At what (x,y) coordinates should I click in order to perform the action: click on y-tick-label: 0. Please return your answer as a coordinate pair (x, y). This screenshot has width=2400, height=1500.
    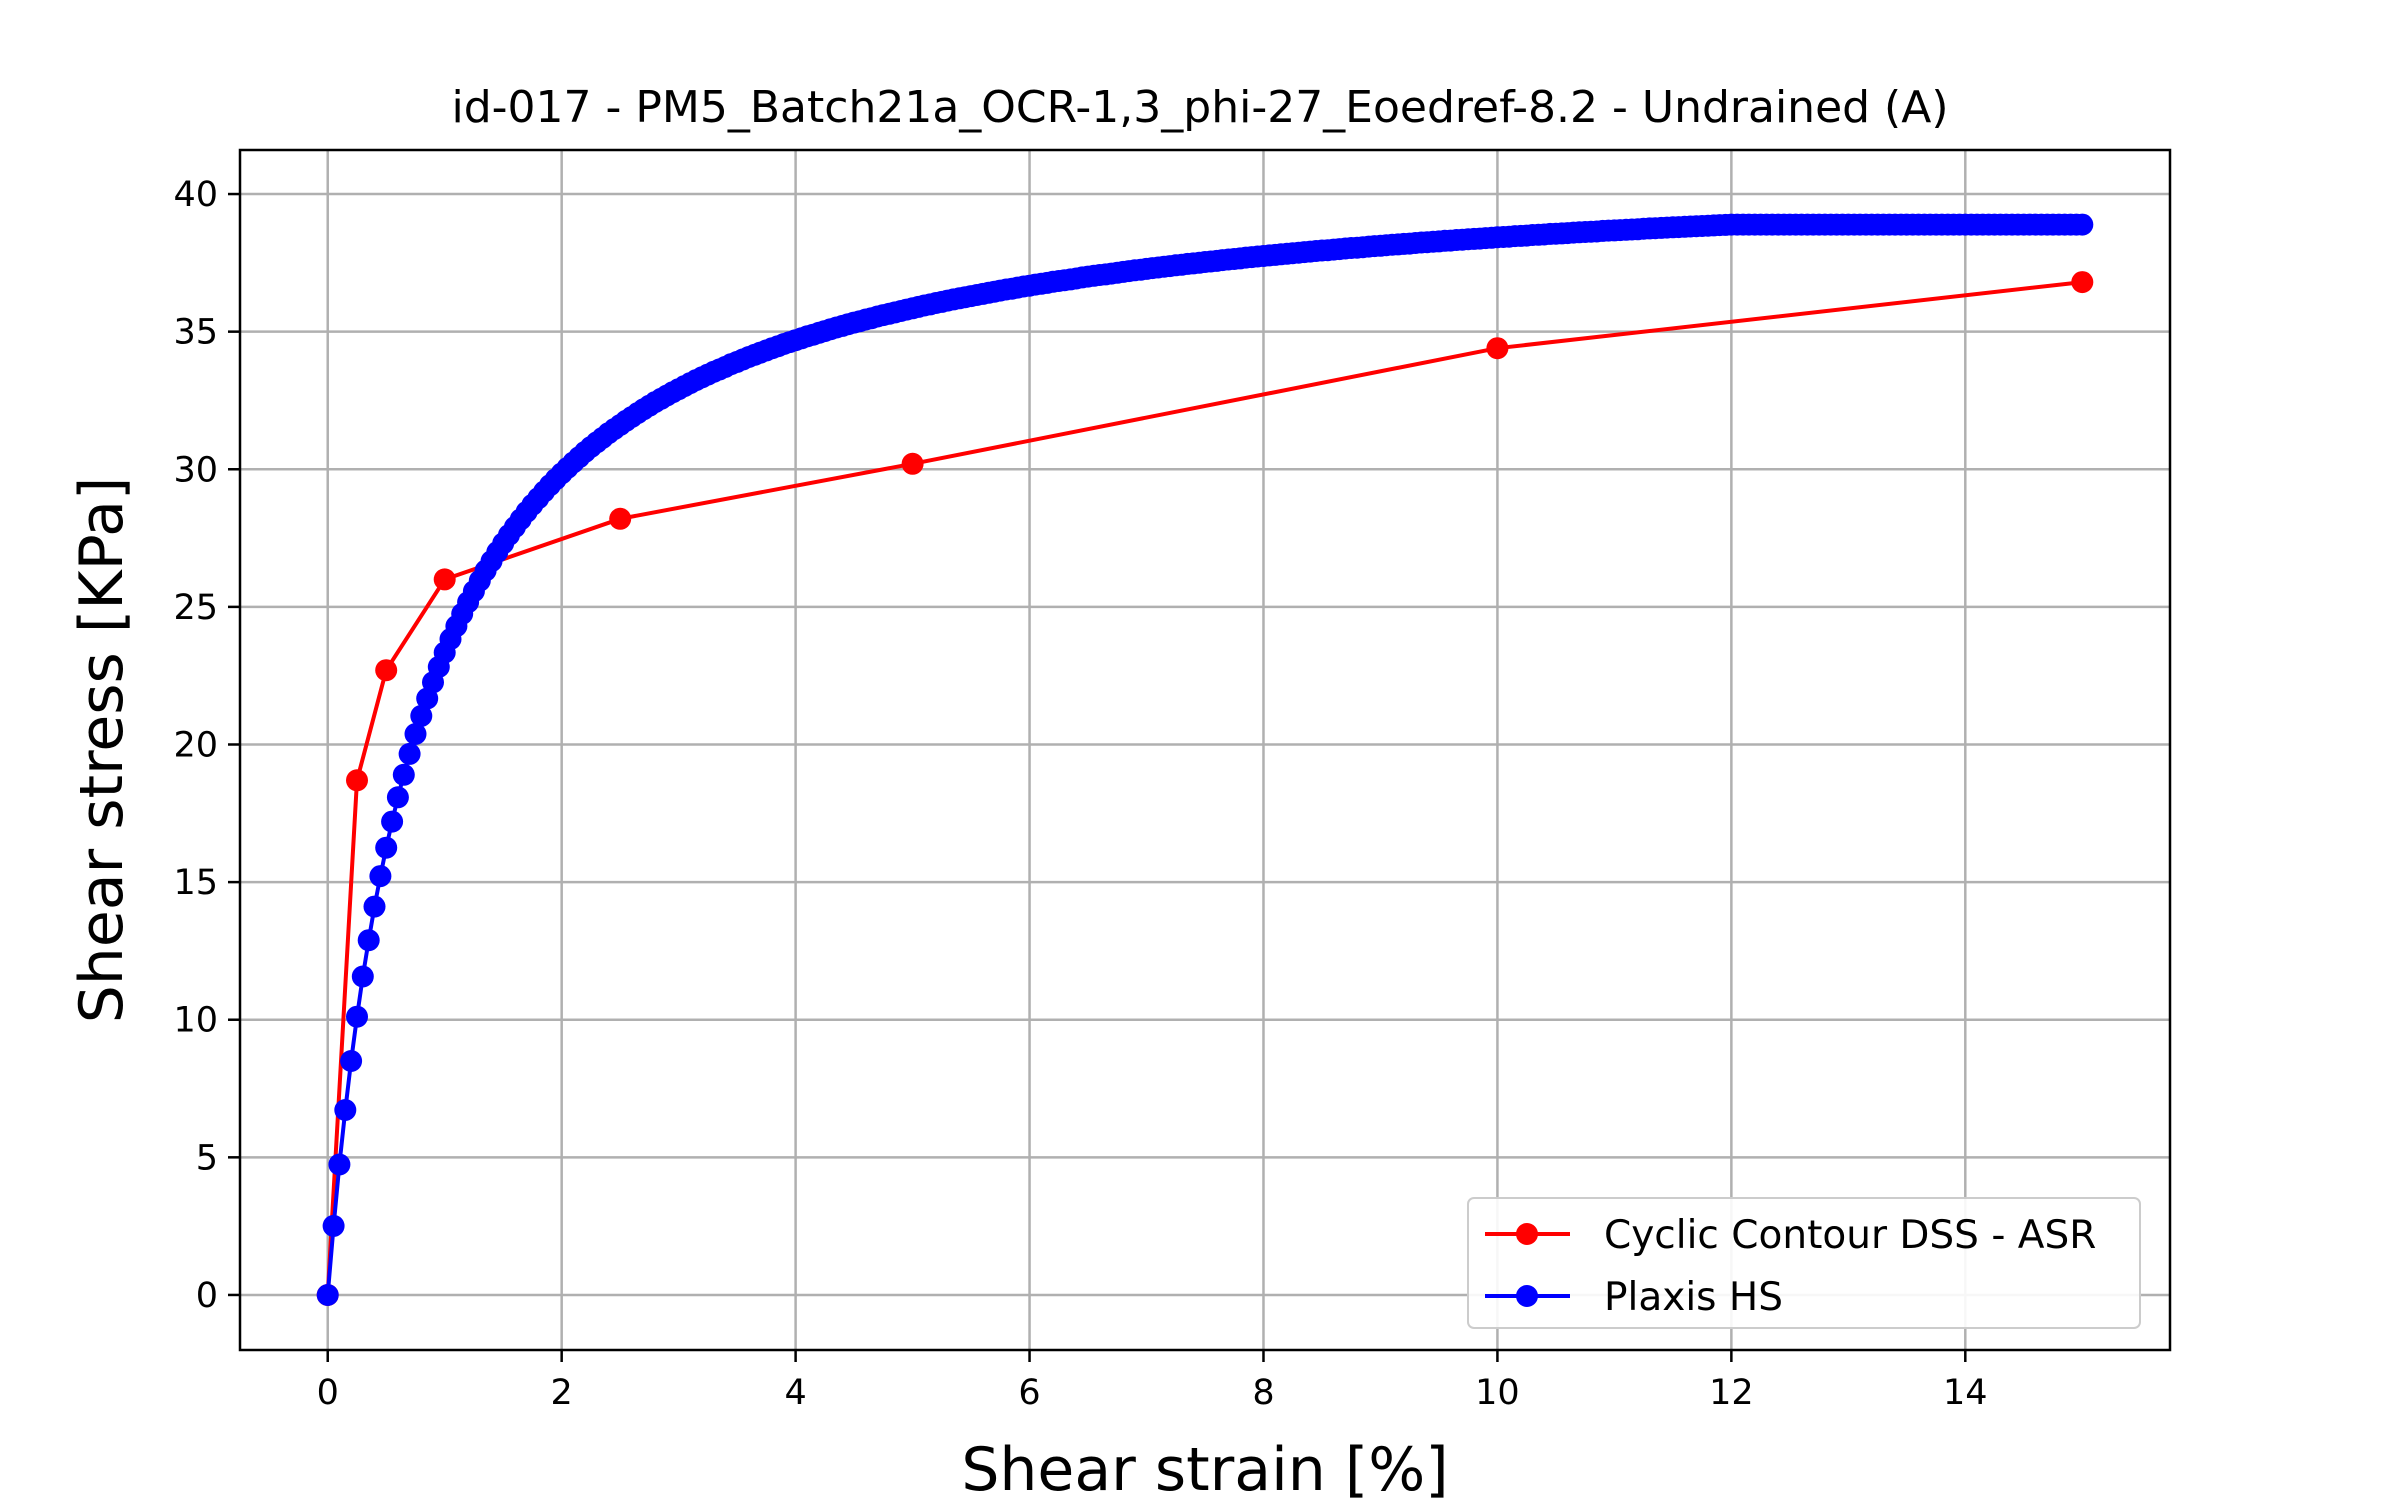
    Looking at the image, I should click on (207, 1296).